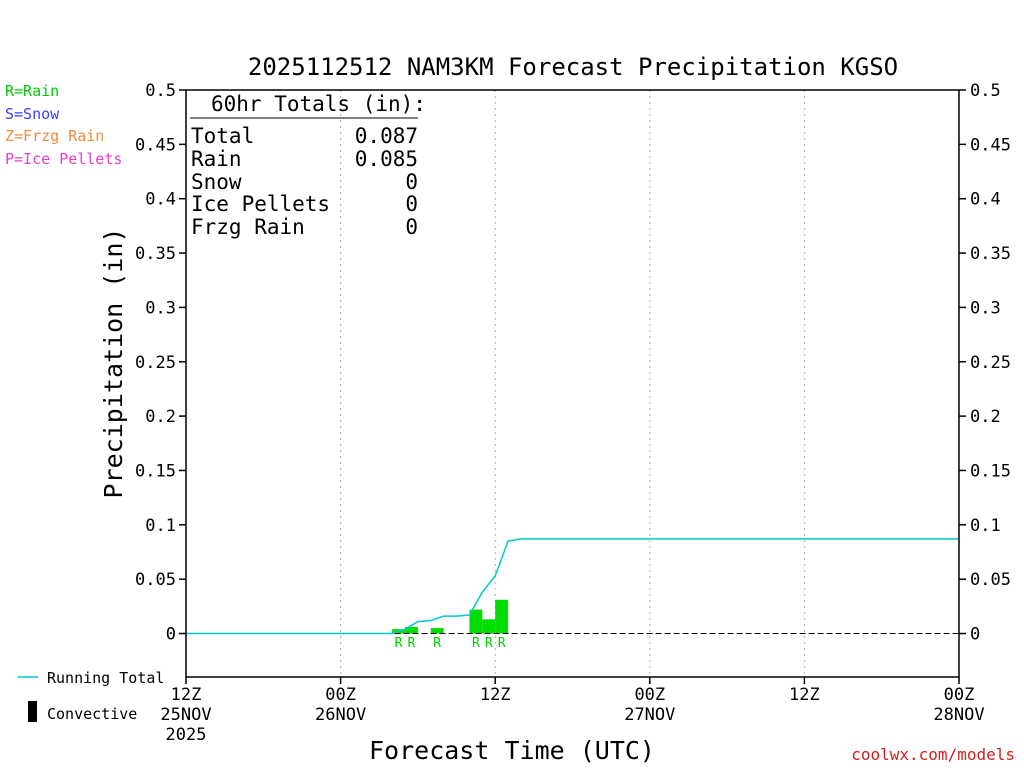  Describe the element at coordinates (985, 526) in the screenshot. I see `y-tick-label-right: 0.1` at that location.